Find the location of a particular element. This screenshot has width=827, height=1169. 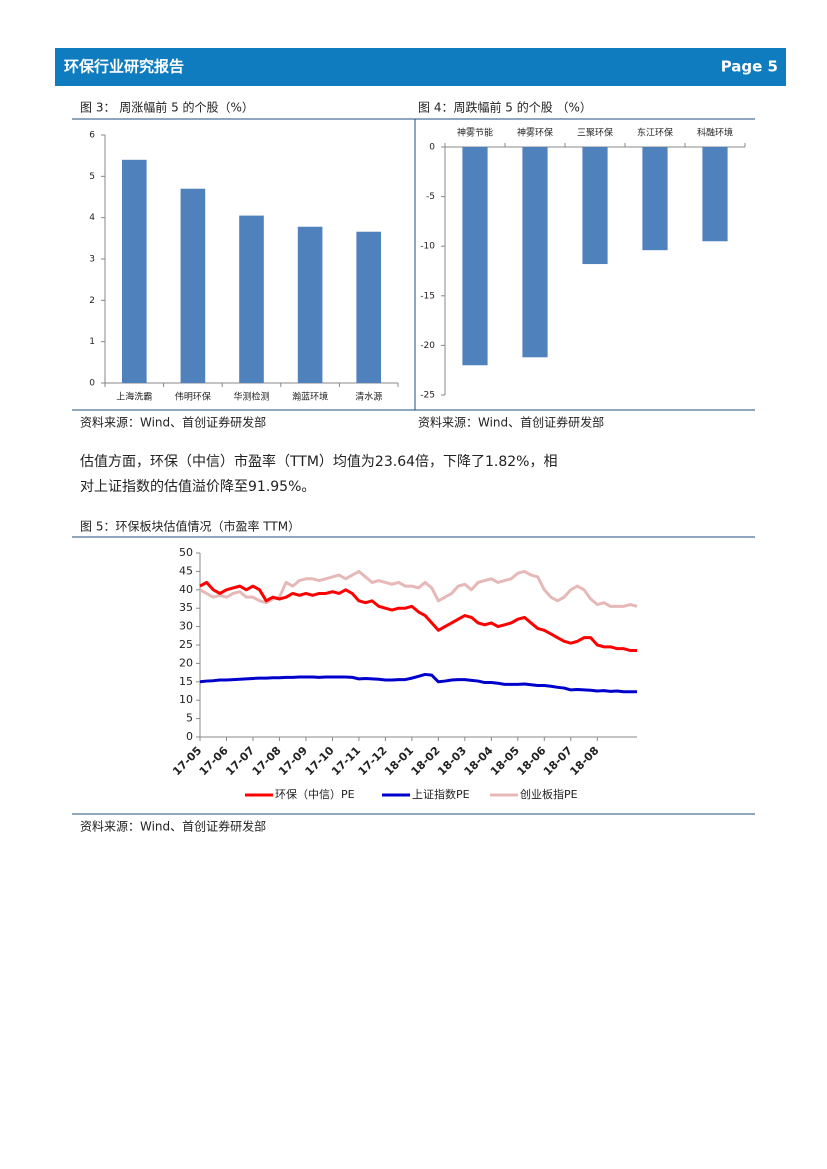

x-tick-label: 清水源 is located at coordinates (368, 397).